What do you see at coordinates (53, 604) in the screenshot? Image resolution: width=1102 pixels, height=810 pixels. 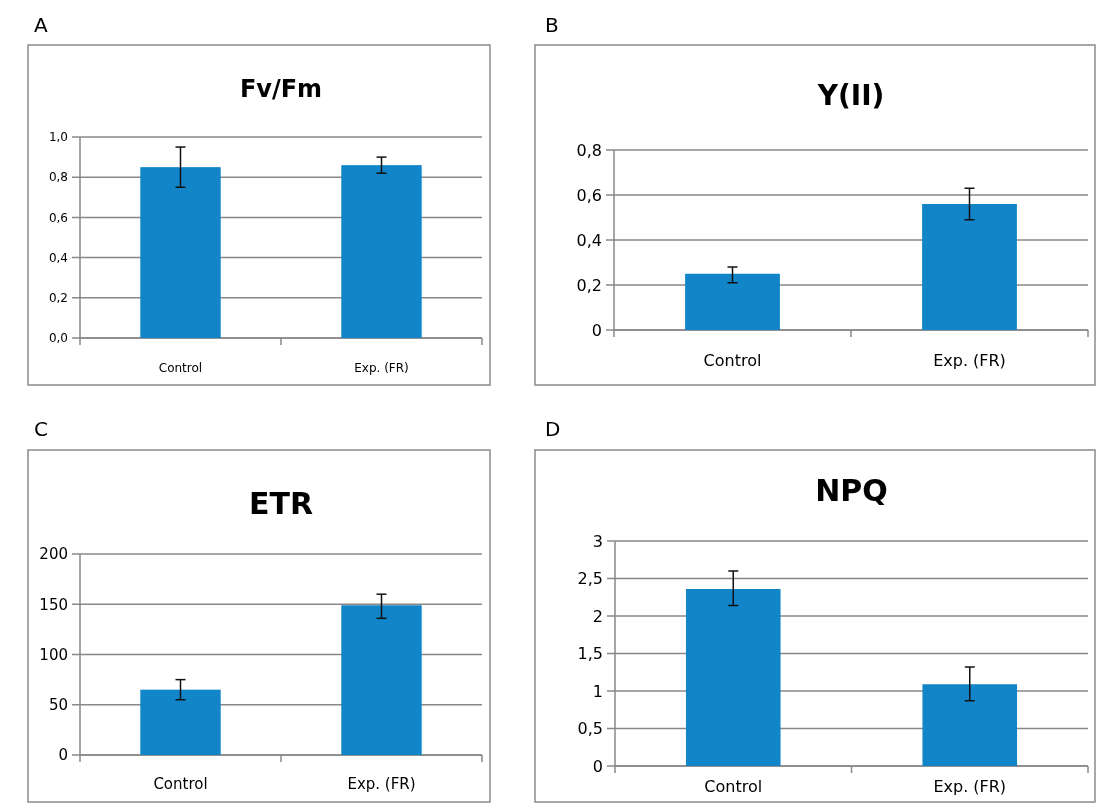 I see `y-tick-label: 150` at bounding box center [53, 604].